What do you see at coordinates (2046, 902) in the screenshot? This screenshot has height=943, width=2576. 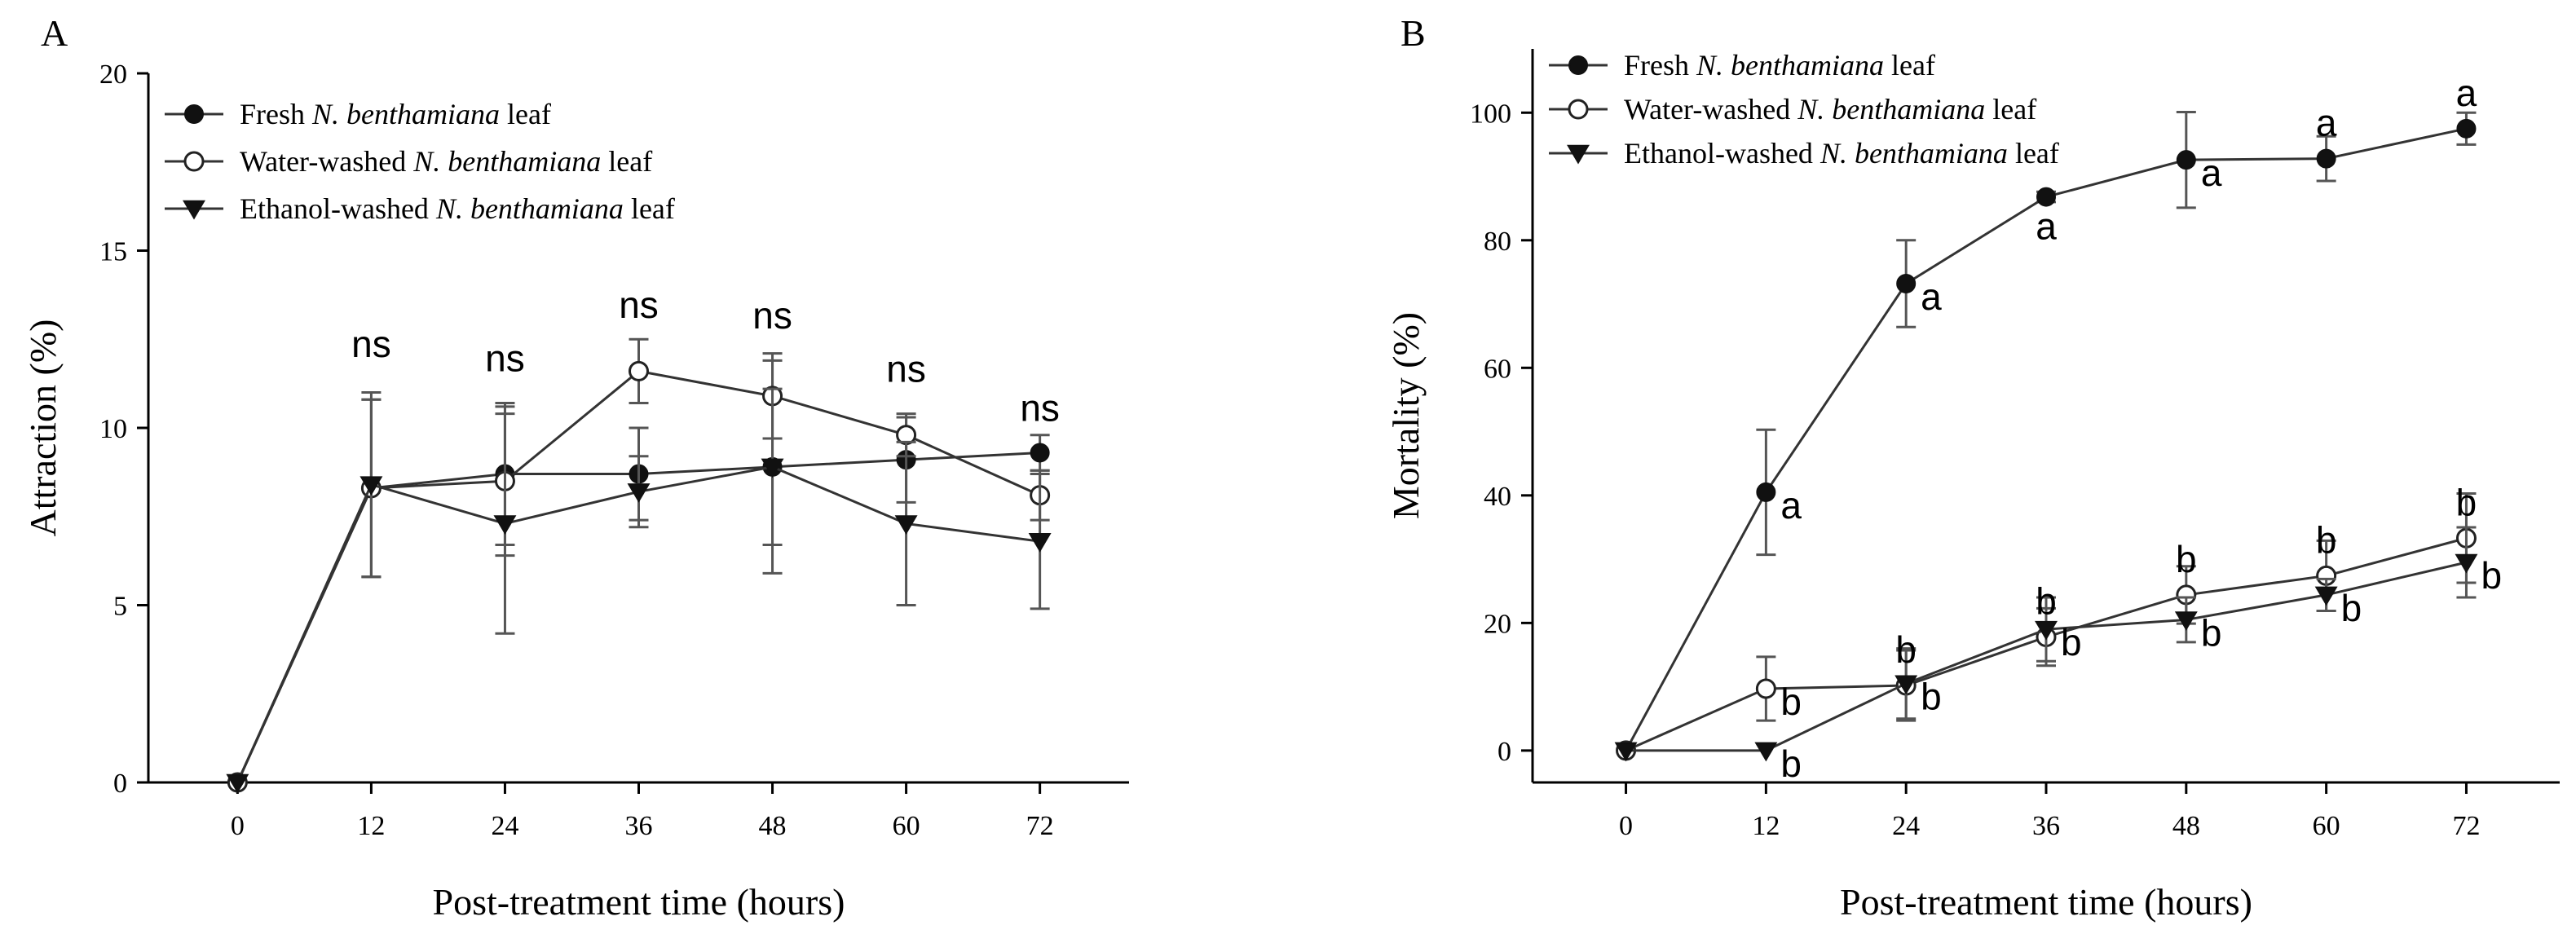 I see `x-axis-title: Post-treatment time (hours)` at bounding box center [2046, 902].